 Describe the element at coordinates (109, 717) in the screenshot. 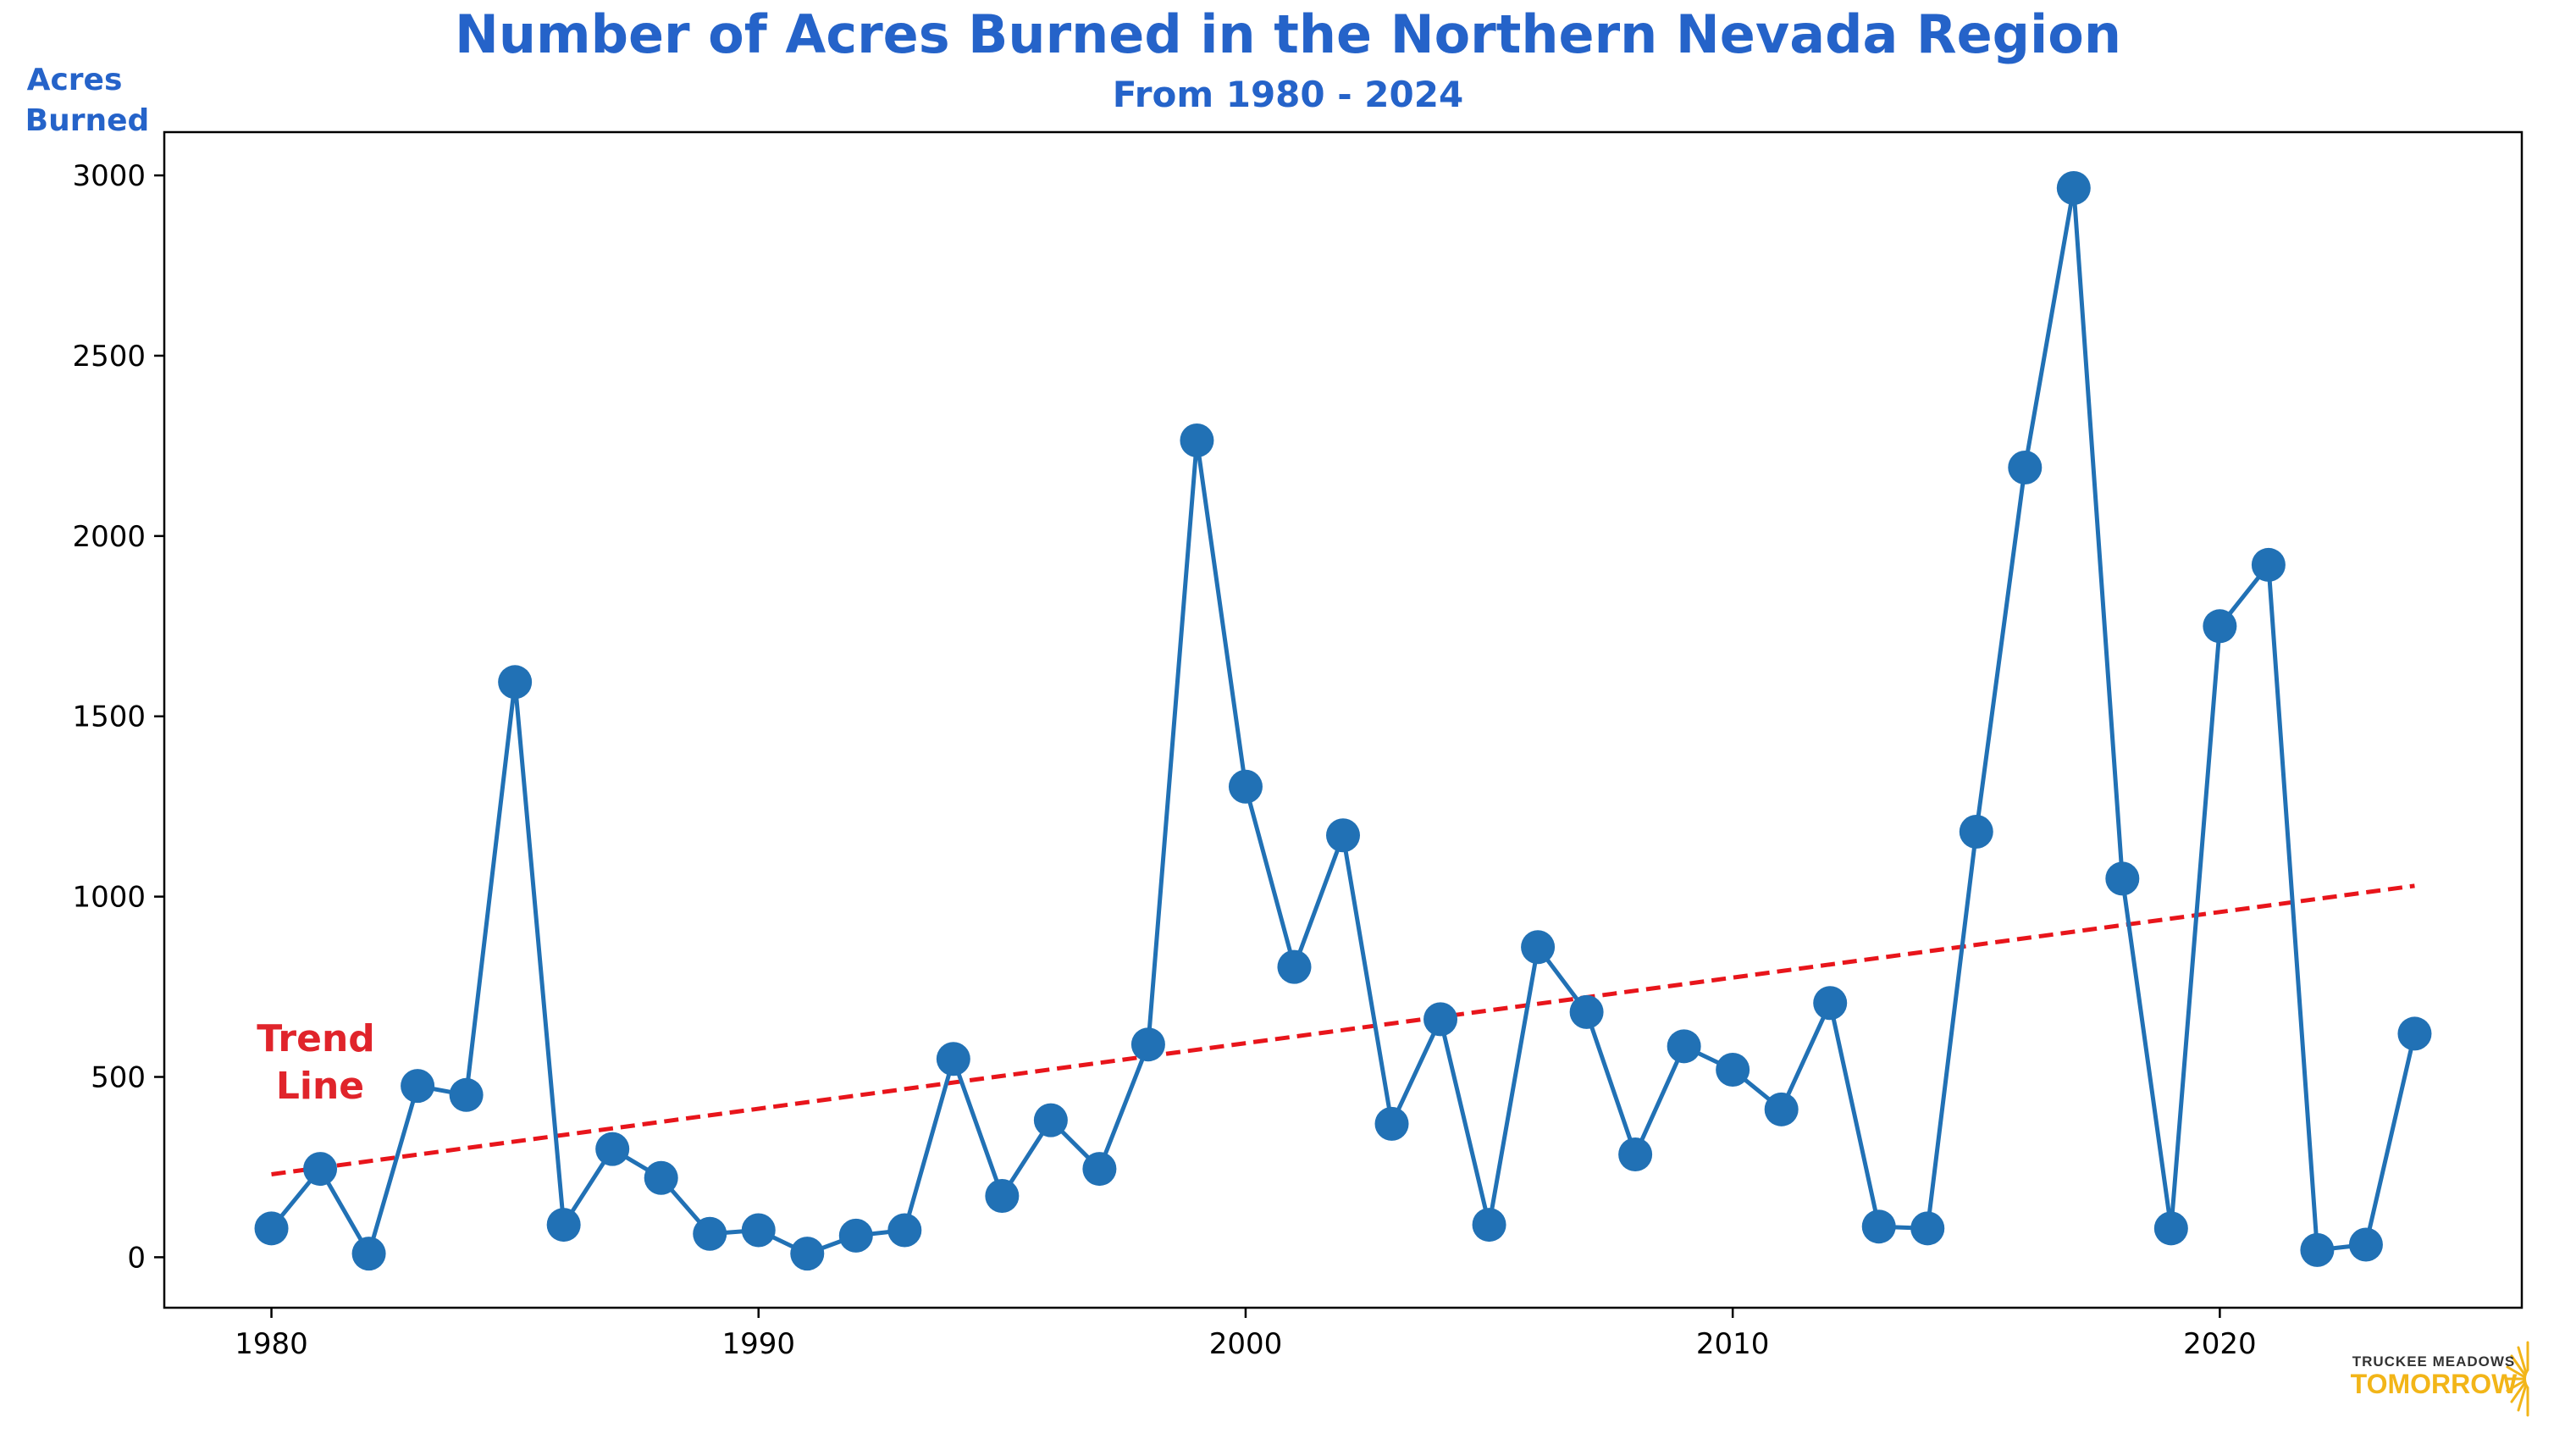

I see `y-tick-label: 1500` at that location.